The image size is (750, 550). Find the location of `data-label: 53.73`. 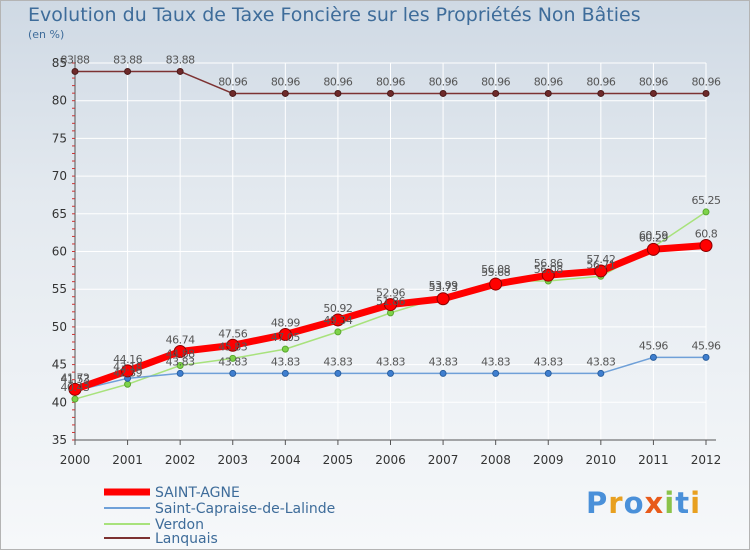

data-label: 53.73 is located at coordinates (443, 287).